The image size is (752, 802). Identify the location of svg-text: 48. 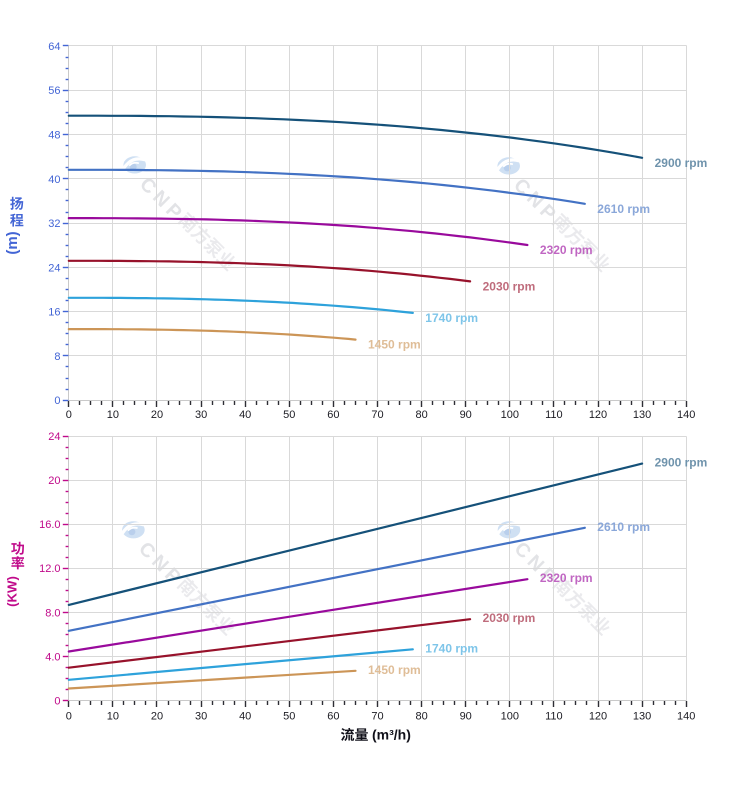
(54, 136).